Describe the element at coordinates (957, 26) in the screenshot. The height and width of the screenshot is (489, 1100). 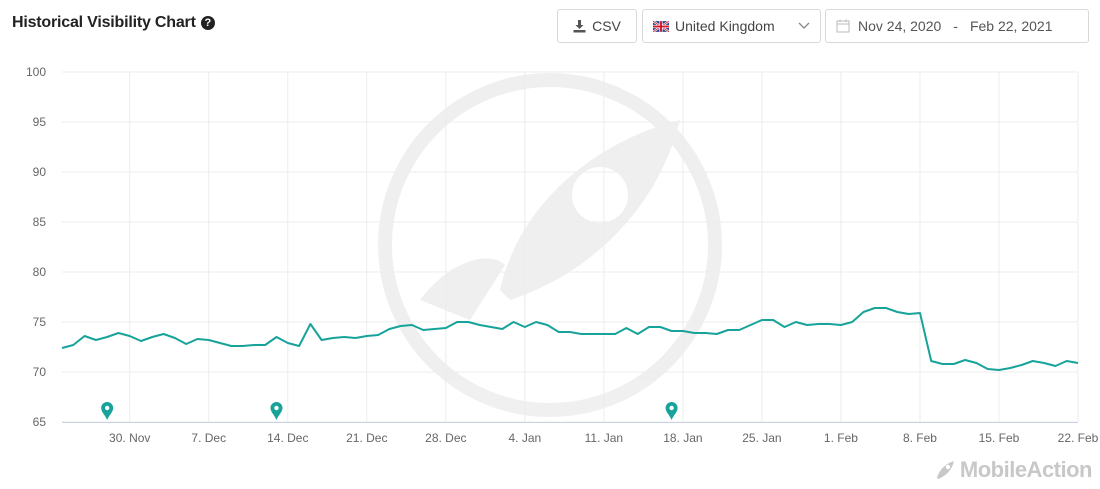
I see `date-range-picker: Nov 24, 2020 - Feb 22, 2021` at that location.